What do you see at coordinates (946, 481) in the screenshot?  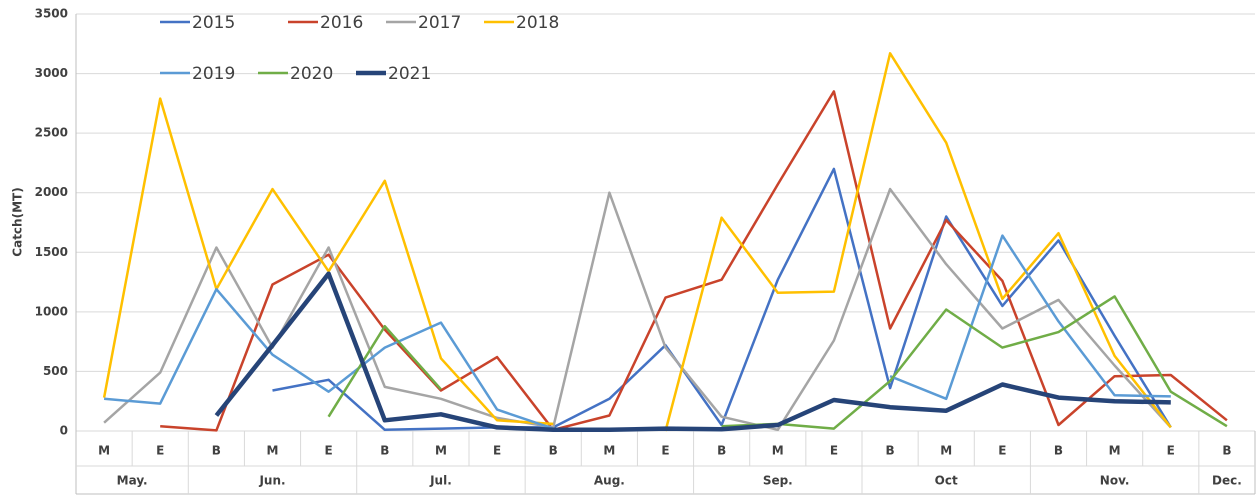 I see `x-group-label: Oct` at bounding box center [946, 481].